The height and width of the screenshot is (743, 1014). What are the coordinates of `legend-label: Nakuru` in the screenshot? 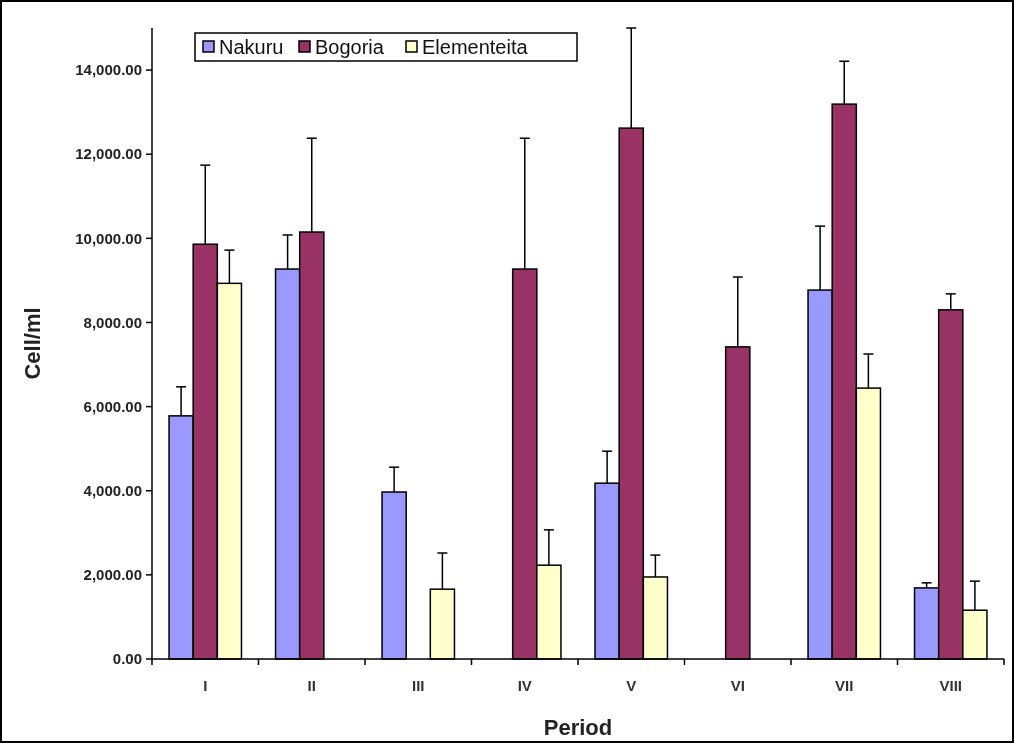 It's located at (251, 47).